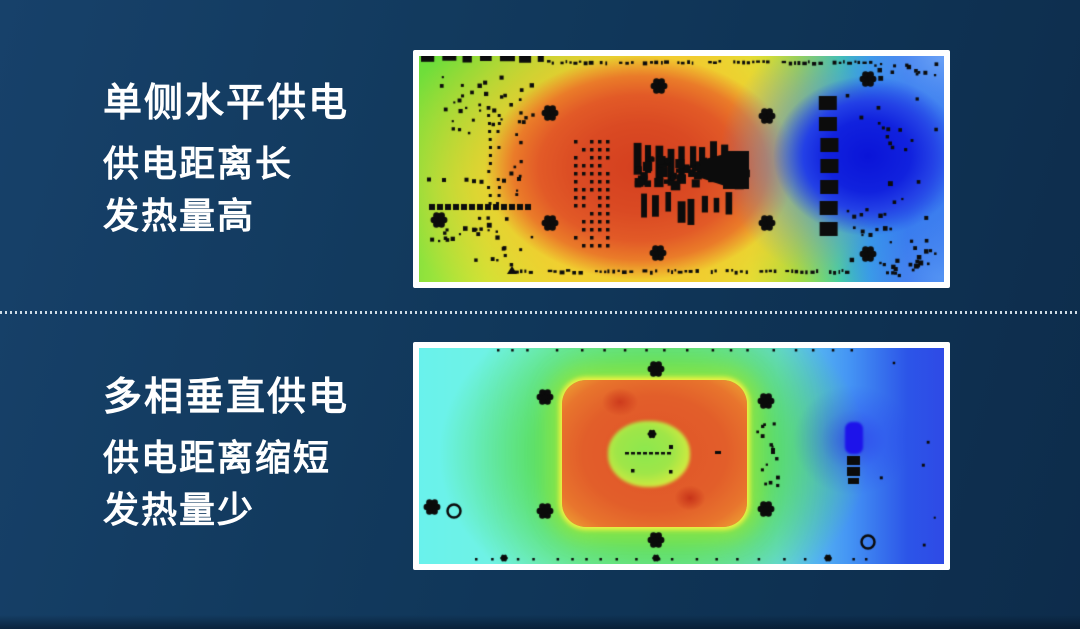 Image resolution: width=1080 pixels, height=629 pixels. I want to click on caption-line-heat-low: 发热量少, so click(179, 509).